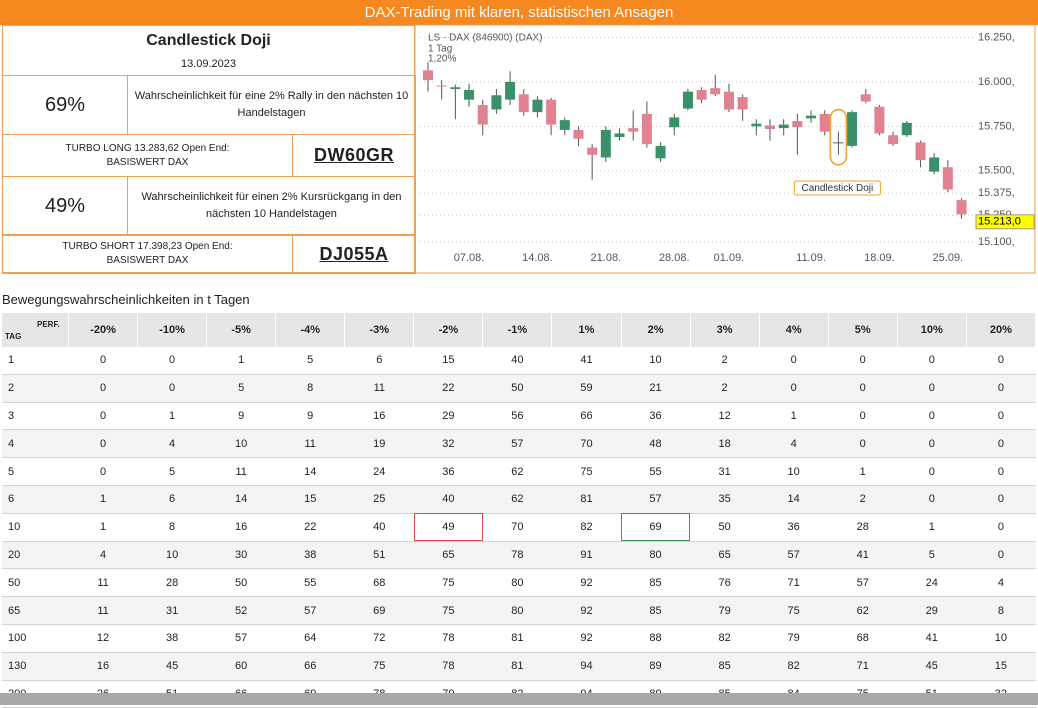 This screenshot has width=1038, height=708. Describe the element at coordinates (241, 555) in the screenshot. I see `table-cell: 30` at that location.